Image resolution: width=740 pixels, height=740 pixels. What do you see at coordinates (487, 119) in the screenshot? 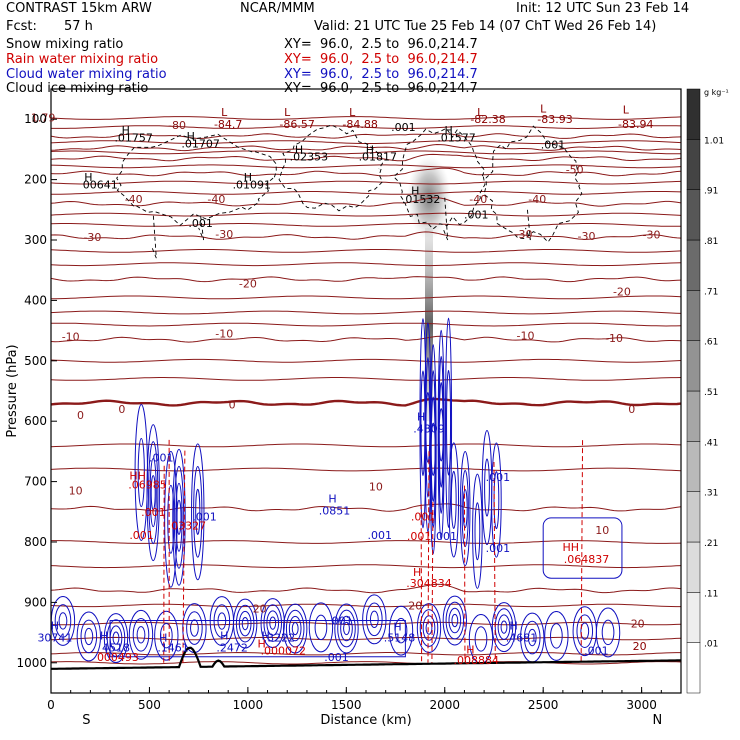
I see `extrema-label: -82.38` at bounding box center [487, 119].